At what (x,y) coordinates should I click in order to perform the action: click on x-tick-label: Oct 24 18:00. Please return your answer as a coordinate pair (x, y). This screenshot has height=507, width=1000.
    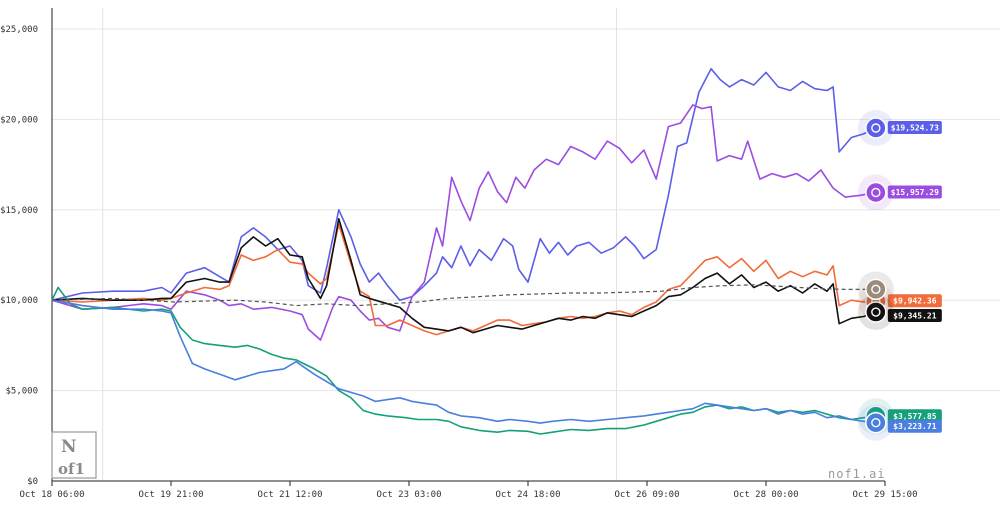
    Looking at the image, I should click on (527, 495).